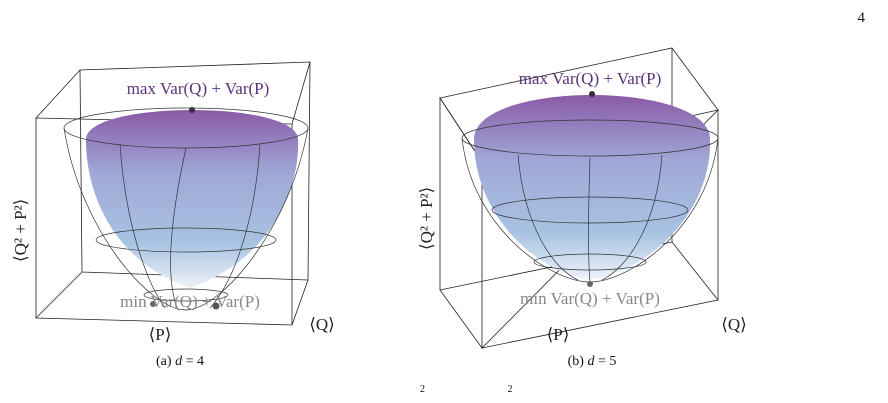 This screenshot has width=888, height=403. I want to click on footer-superscripts: 2 2, so click(486, 389).